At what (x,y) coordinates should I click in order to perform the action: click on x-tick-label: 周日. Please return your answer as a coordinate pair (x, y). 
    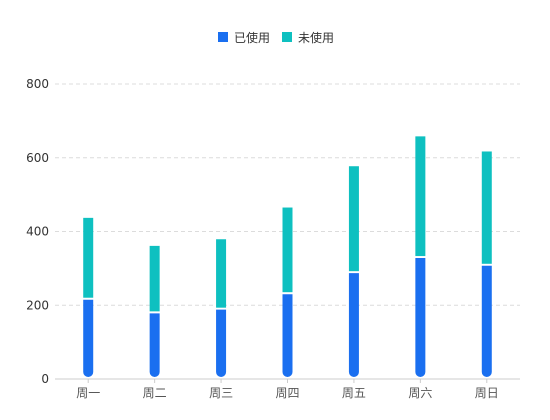
    Looking at the image, I should click on (487, 393).